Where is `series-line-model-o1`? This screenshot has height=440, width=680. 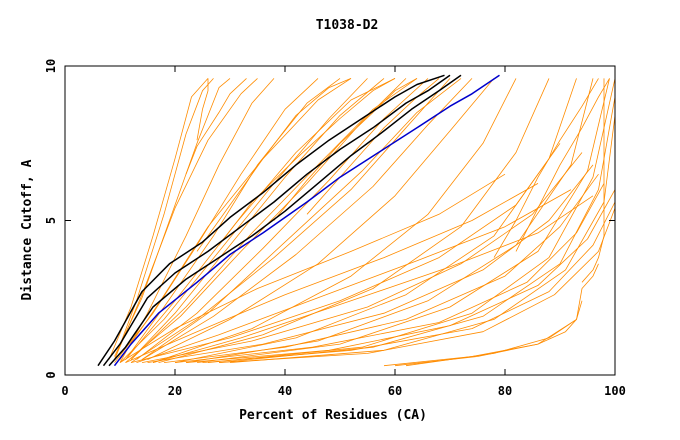
series-line-model-o1 is located at coordinates (158, 219).